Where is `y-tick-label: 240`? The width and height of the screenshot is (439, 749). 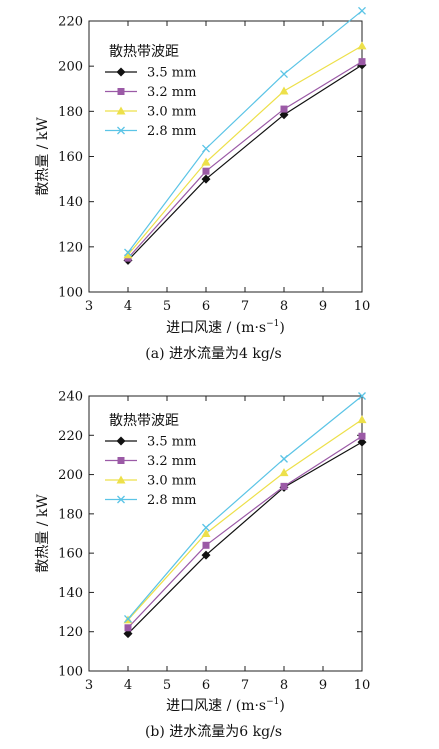 y-tick-label: 240 is located at coordinates (70, 397).